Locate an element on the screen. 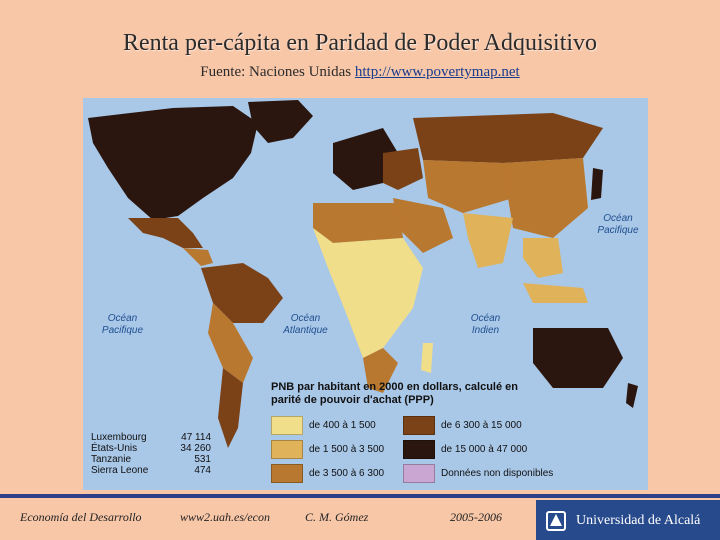 This screenshot has height=540, width=720. region-central-america is located at coordinates (198, 257).